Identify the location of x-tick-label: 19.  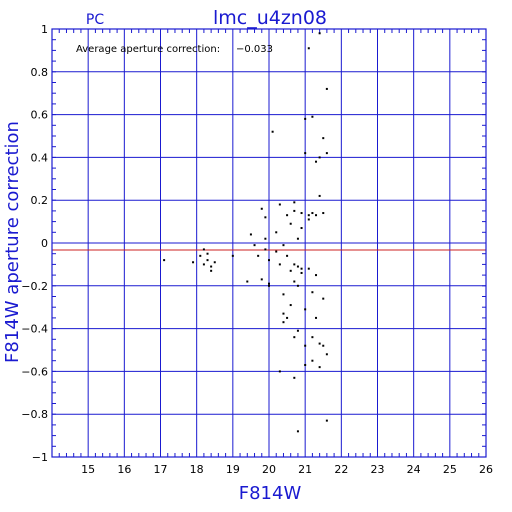
(233, 469).